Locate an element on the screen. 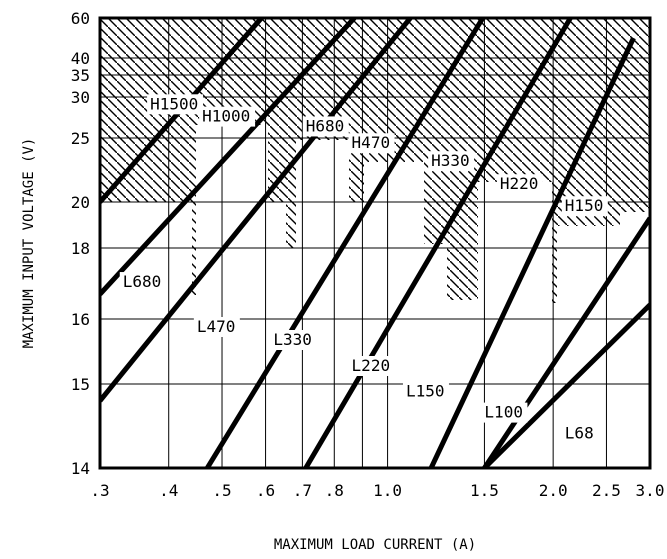 The width and height of the screenshot is (667, 559). x-axis-title: MAXIMUM LOAD CURRENT (A) is located at coordinates (375, 545).